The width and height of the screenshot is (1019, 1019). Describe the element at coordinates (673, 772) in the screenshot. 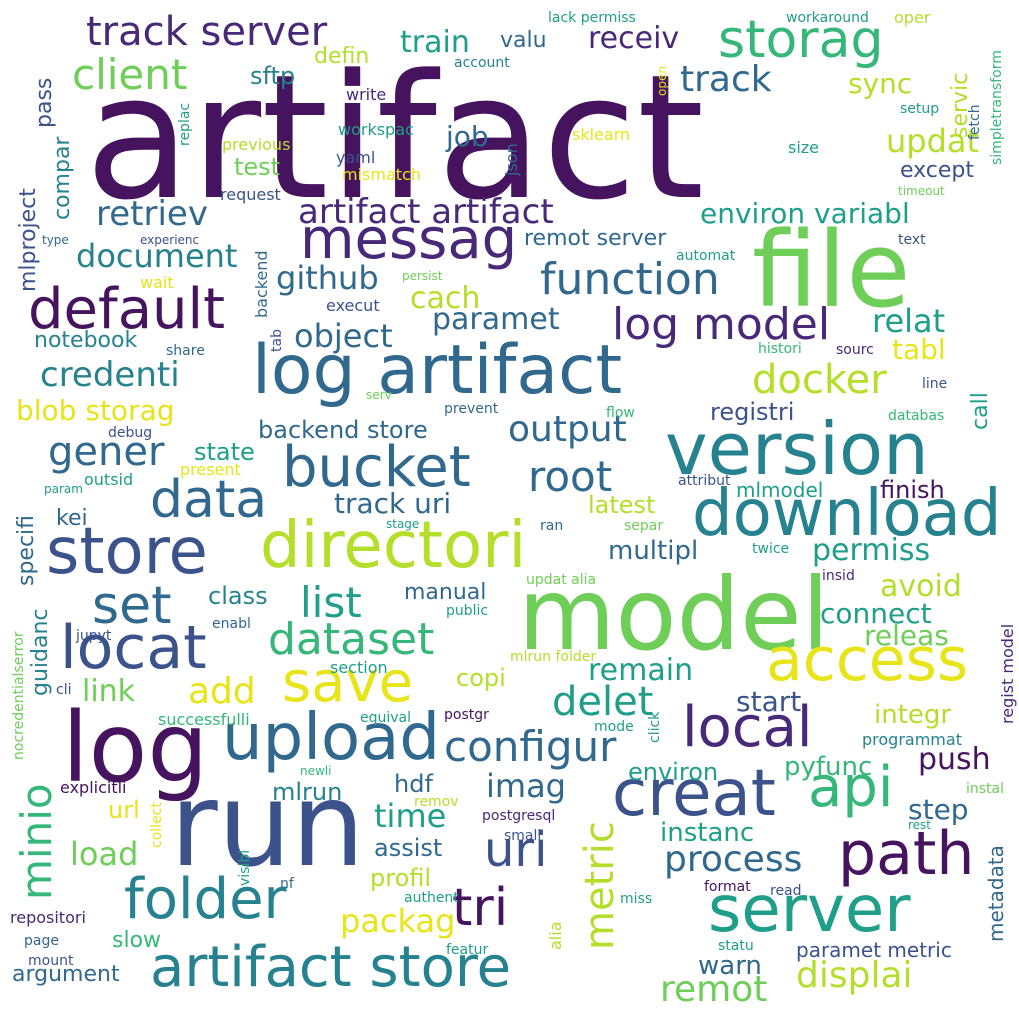

I see `cloud-word: environ` at that location.